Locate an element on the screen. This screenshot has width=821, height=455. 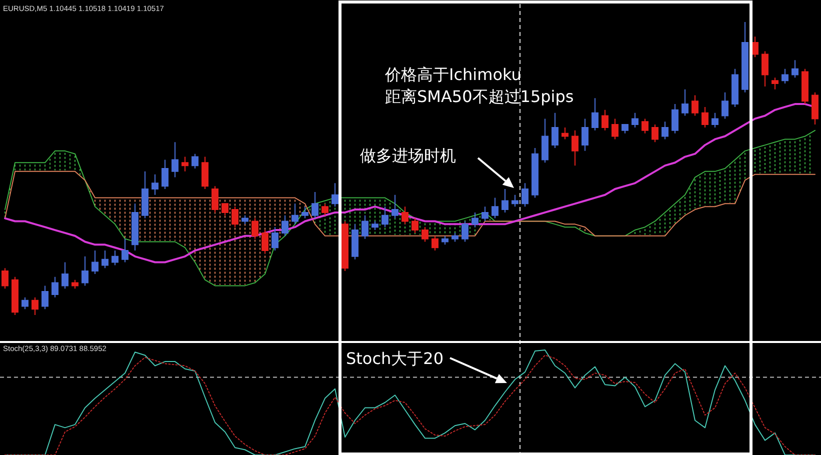
annotation: 做多进场时机 is located at coordinates (408, 155).